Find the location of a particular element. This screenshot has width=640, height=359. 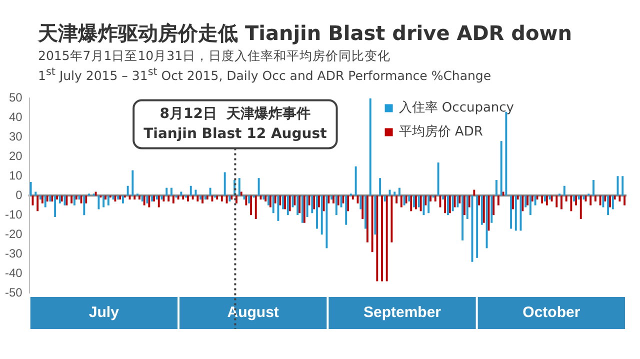

y-tick-label: 0 is located at coordinates (19, 195).